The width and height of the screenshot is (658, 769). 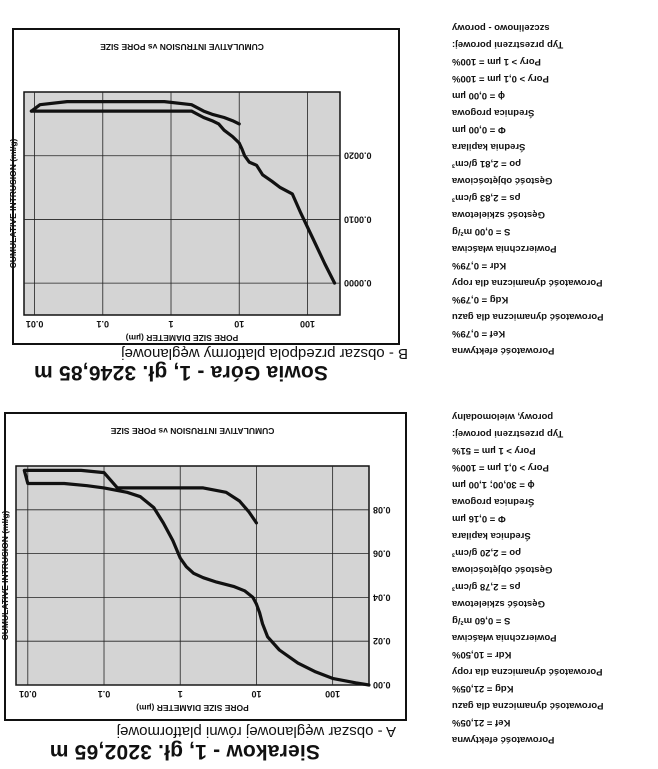 What do you see at coordinates (184, 751) in the screenshot?
I see `panel-a-title: Sierakow - 1, gł. 3202,65 m` at bounding box center [184, 751].